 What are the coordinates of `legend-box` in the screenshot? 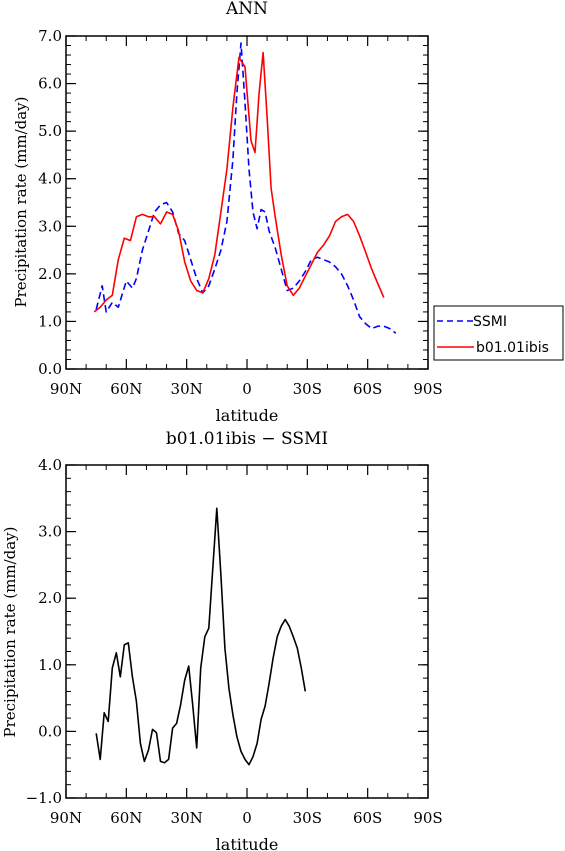 It's located at (498, 333).